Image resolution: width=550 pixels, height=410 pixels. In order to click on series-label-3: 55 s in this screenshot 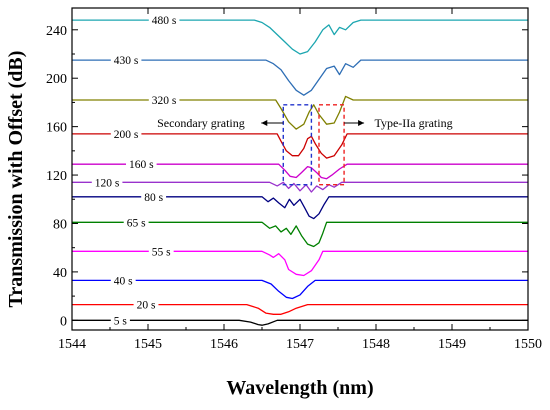, I will do `click(161, 252)`.